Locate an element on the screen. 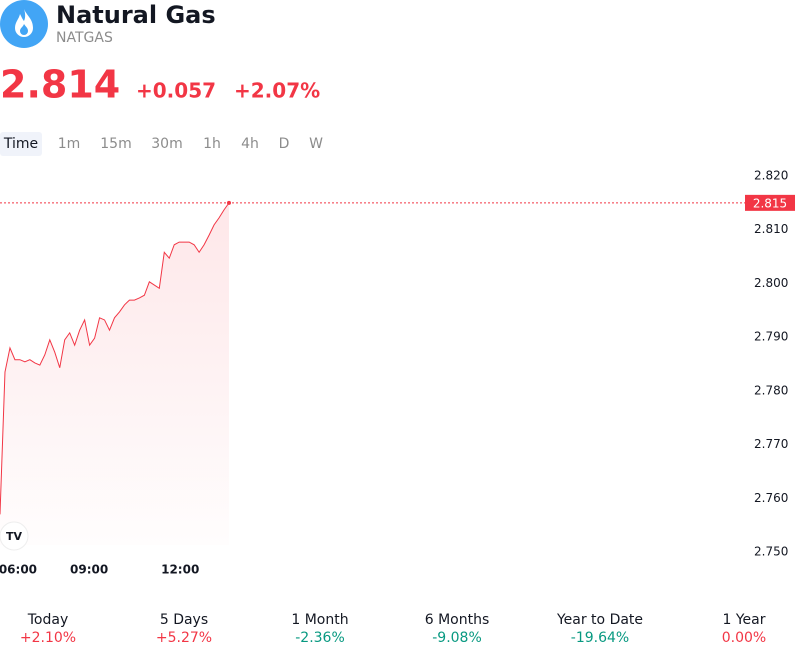 The image size is (800, 658). tab: 1m is located at coordinates (69, 144).